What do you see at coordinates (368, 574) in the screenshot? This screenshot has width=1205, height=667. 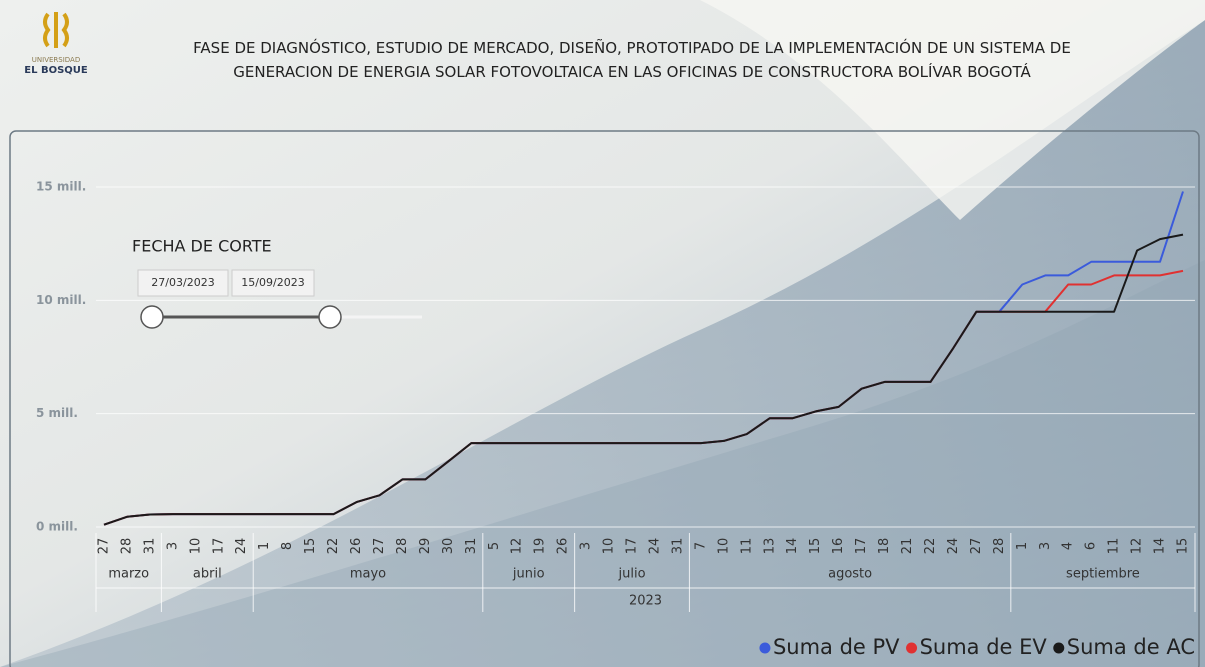 I see `x-group-label: mayo` at bounding box center [368, 574].